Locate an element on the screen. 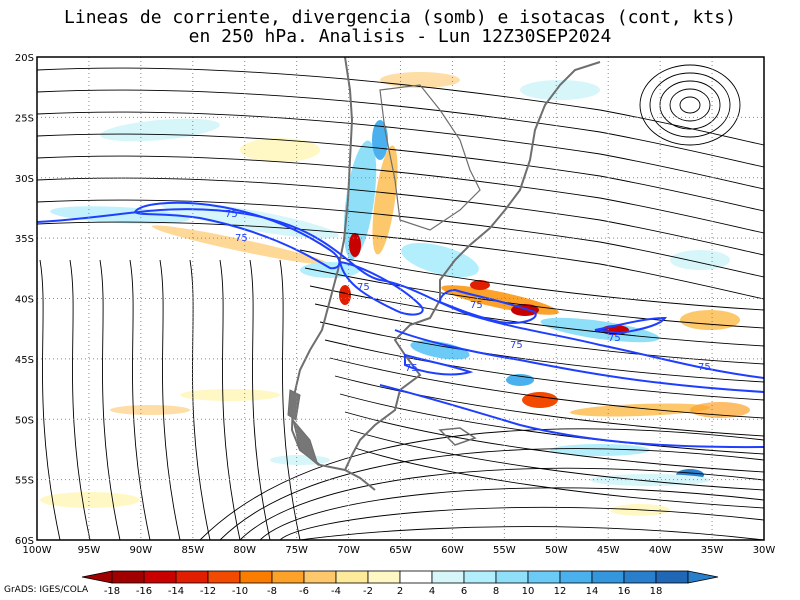 This screenshot has width=800, height=600. colorbar-tick-label: -10 is located at coordinates (240, 591).